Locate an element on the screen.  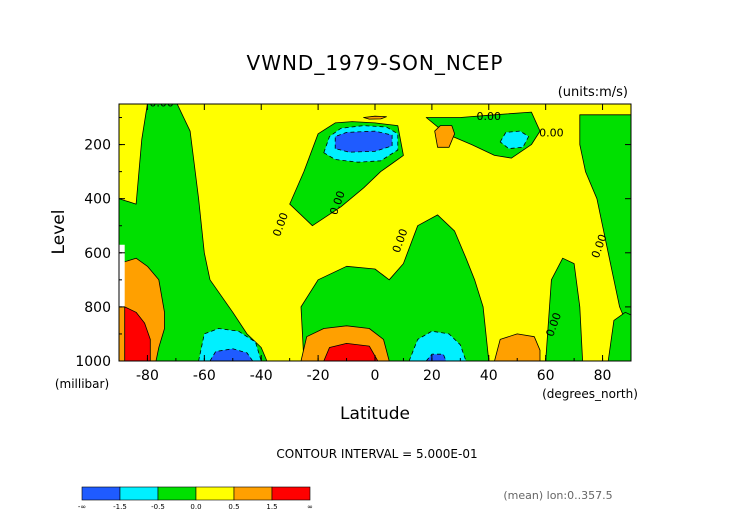
x-tick-label: -20 is located at coordinates (318, 376).